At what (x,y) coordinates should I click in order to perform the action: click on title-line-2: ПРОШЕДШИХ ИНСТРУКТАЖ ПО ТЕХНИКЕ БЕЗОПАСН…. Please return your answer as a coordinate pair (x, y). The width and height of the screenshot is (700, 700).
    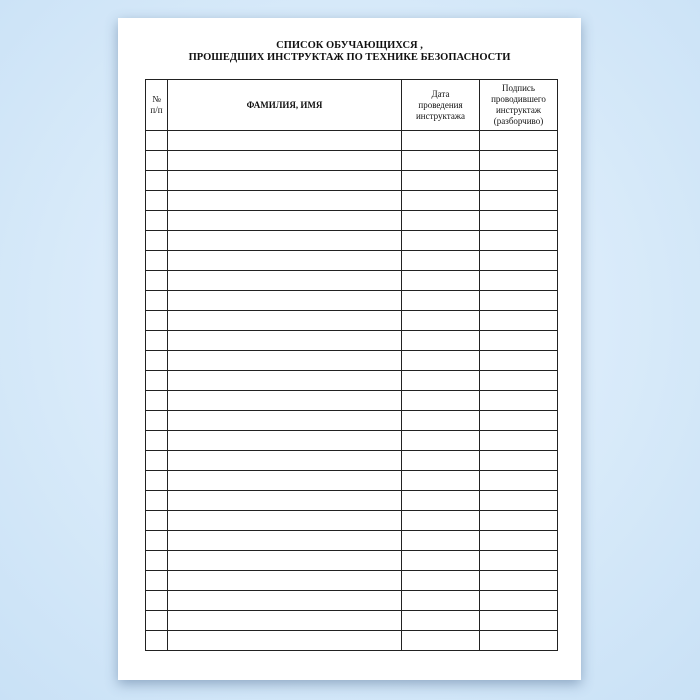
    Looking at the image, I should click on (349, 57).